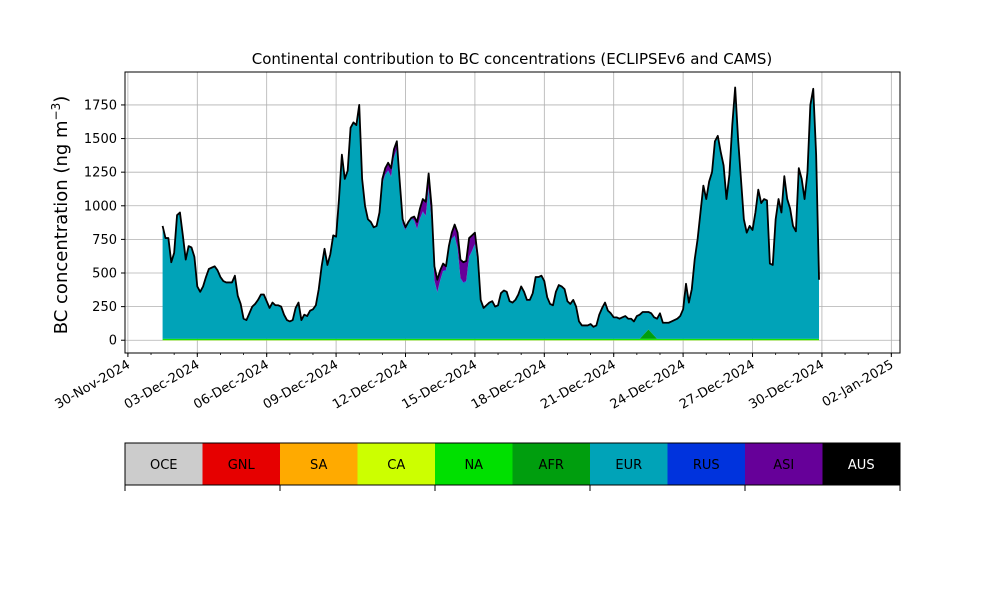 The image size is (1000, 600). I want to click on y-tick-label: 1500, so click(100, 139).